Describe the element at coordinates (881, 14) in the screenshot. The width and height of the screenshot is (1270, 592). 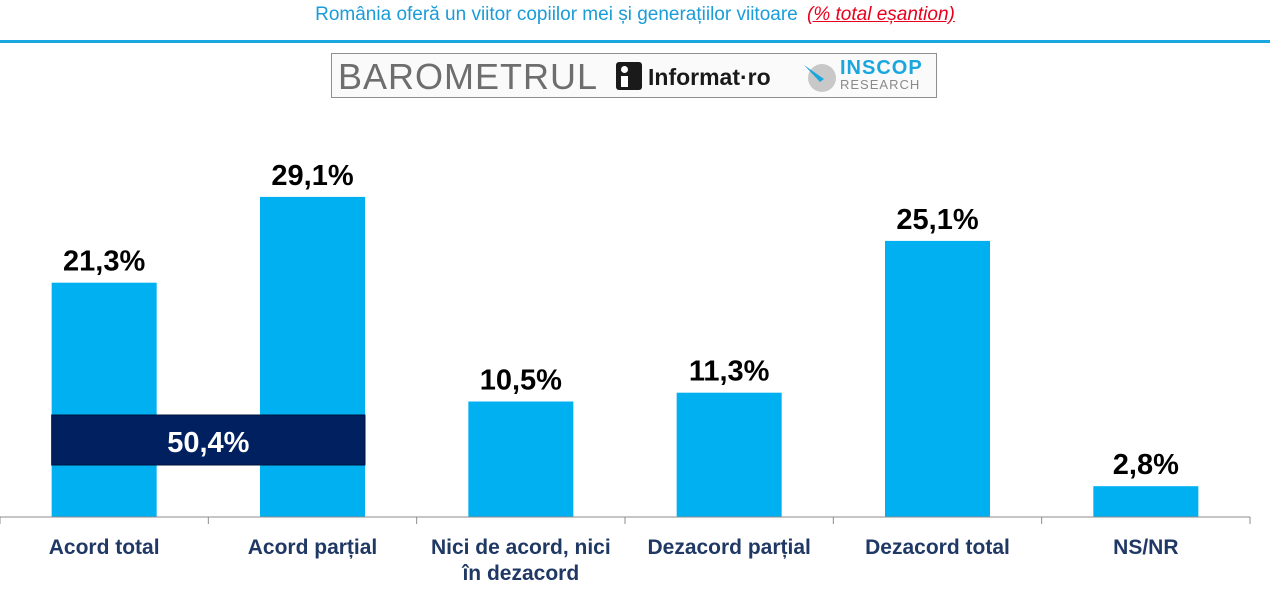
I see `sample-note: (% total eșantion)` at that location.